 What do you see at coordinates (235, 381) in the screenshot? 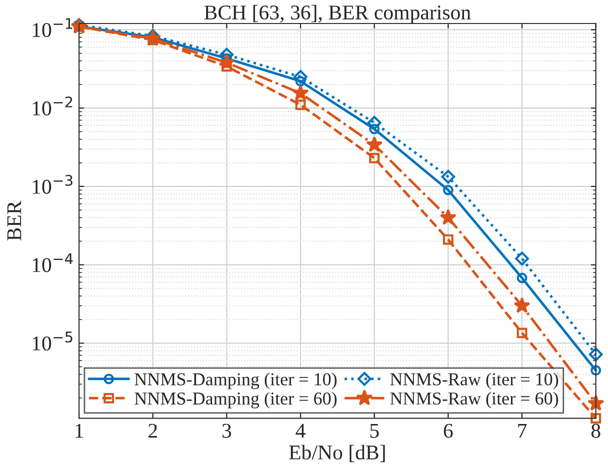
I see `legend-label: NNMS-Damping (iter = 10)` at bounding box center [235, 381].